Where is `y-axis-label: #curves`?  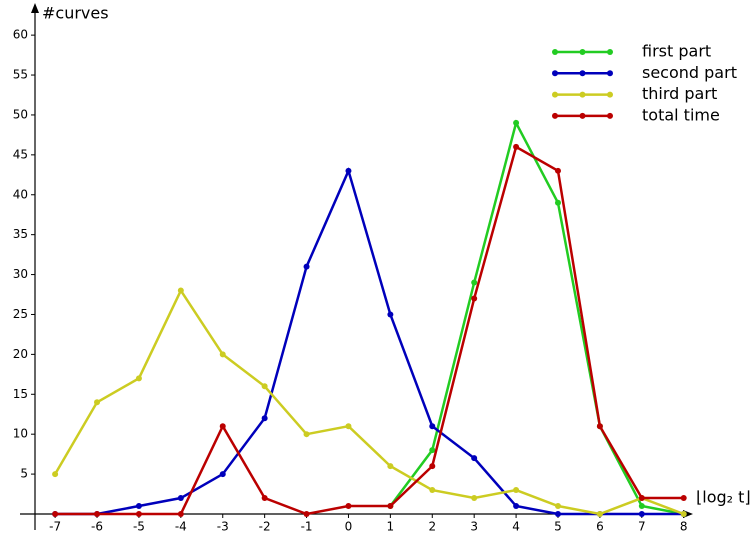 y-axis-label: #curves is located at coordinates (75, 13).